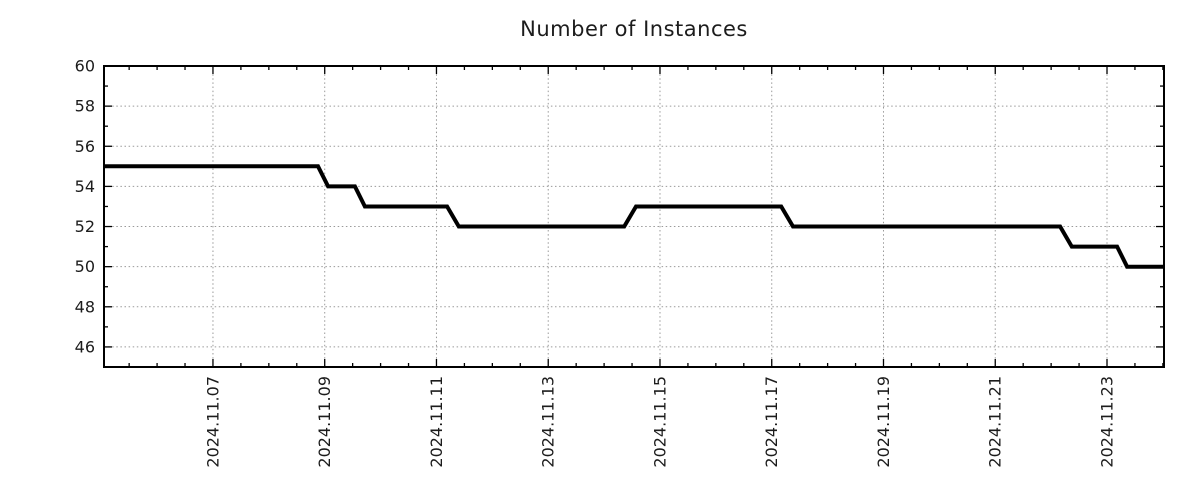 The width and height of the screenshot is (1200, 500). Describe the element at coordinates (85, 226) in the screenshot. I see `y-tick-label: 52` at that location.